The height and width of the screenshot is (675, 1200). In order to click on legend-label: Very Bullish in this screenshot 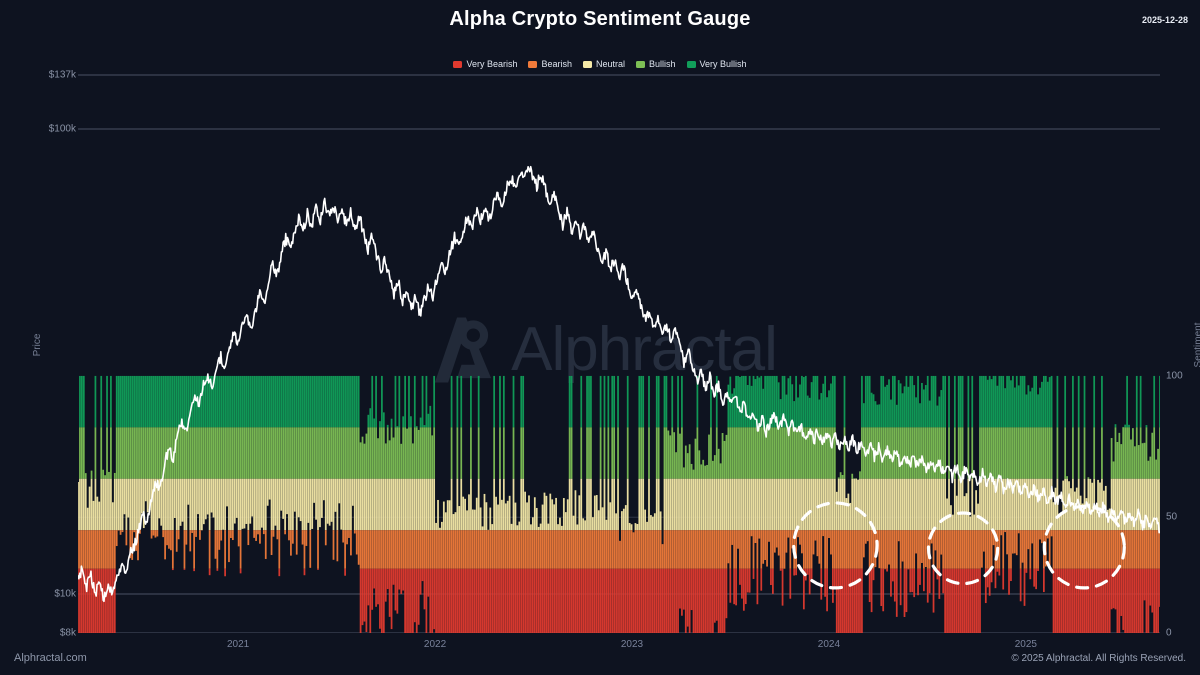, I will do `click(723, 64)`.